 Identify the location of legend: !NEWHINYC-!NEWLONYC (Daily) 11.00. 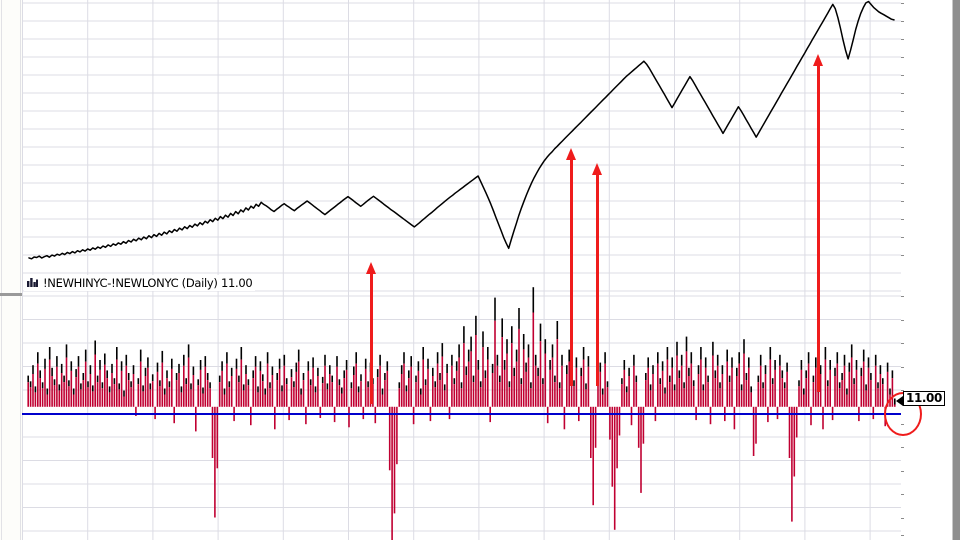
(140, 283).